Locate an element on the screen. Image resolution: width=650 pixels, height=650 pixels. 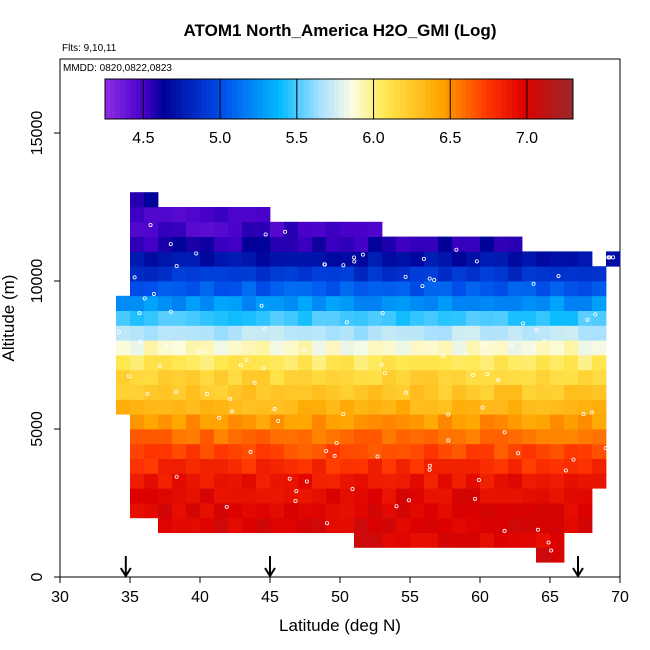
x-tick-label: 40 is located at coordinates (200, 597).